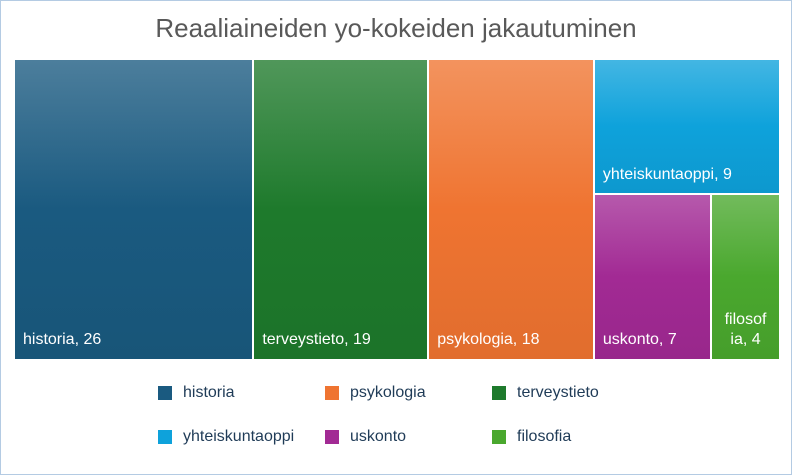 This screenshot has width=792, height=475. What do you see at coordinates (341, 209) in the screenshot?
I see `treemap-tile-terveystieto: terveystieto, 19` at bounding box center [341, 209].